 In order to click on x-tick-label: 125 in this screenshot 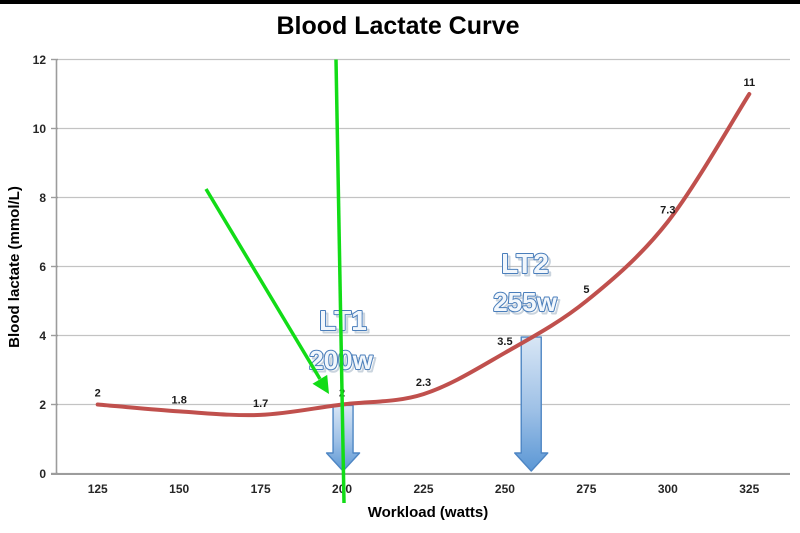, I will do `click(98, 489)`.